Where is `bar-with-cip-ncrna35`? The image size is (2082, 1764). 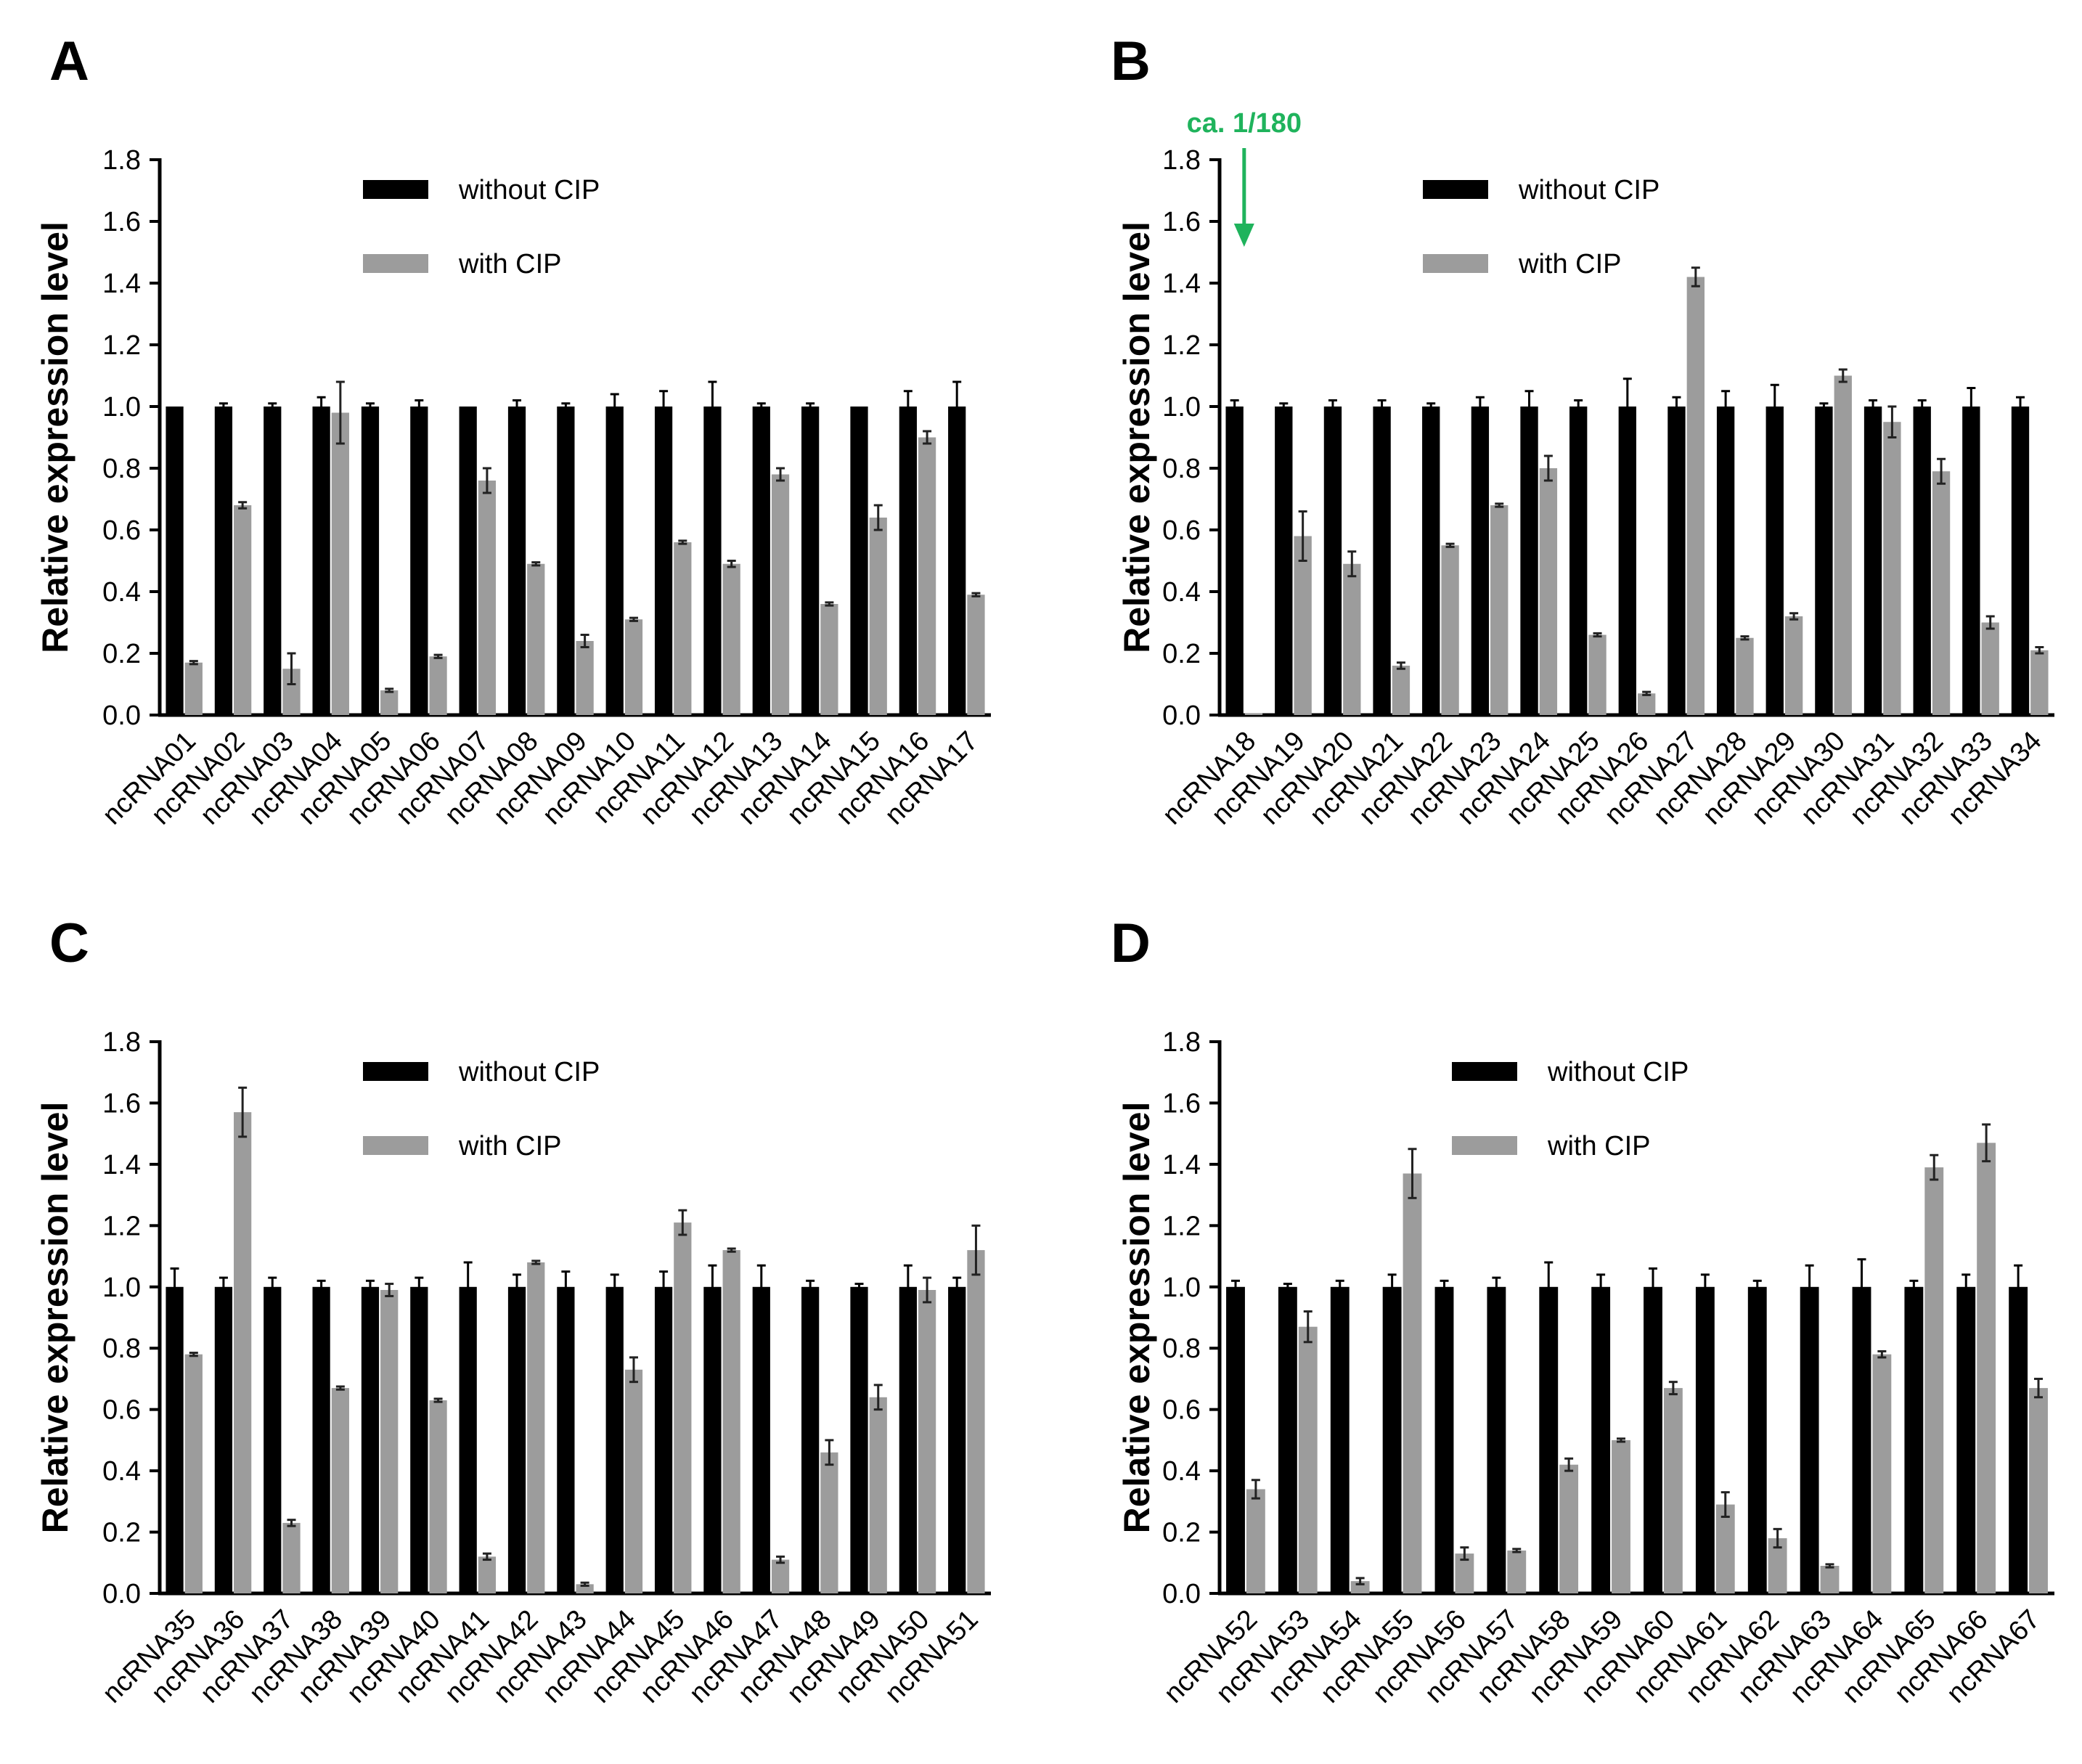
bar-with-cip-ncrna35 is located at coordinates (193, 1474).